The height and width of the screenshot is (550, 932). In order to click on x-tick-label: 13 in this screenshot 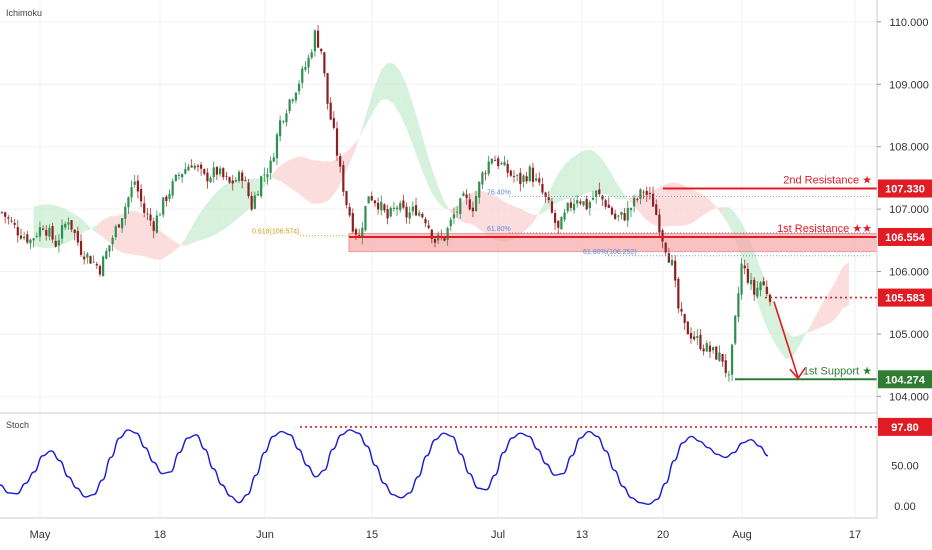, I will do `click(582, 535)`.